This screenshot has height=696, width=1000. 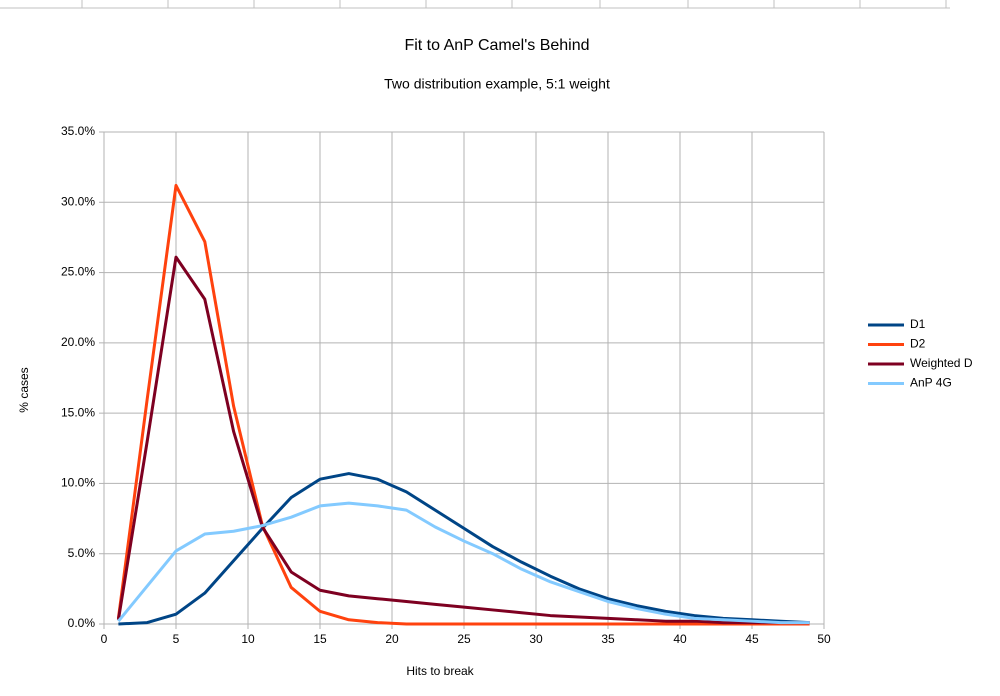 I want to click on x-tick-label: 5, so click(x=176, y=639).